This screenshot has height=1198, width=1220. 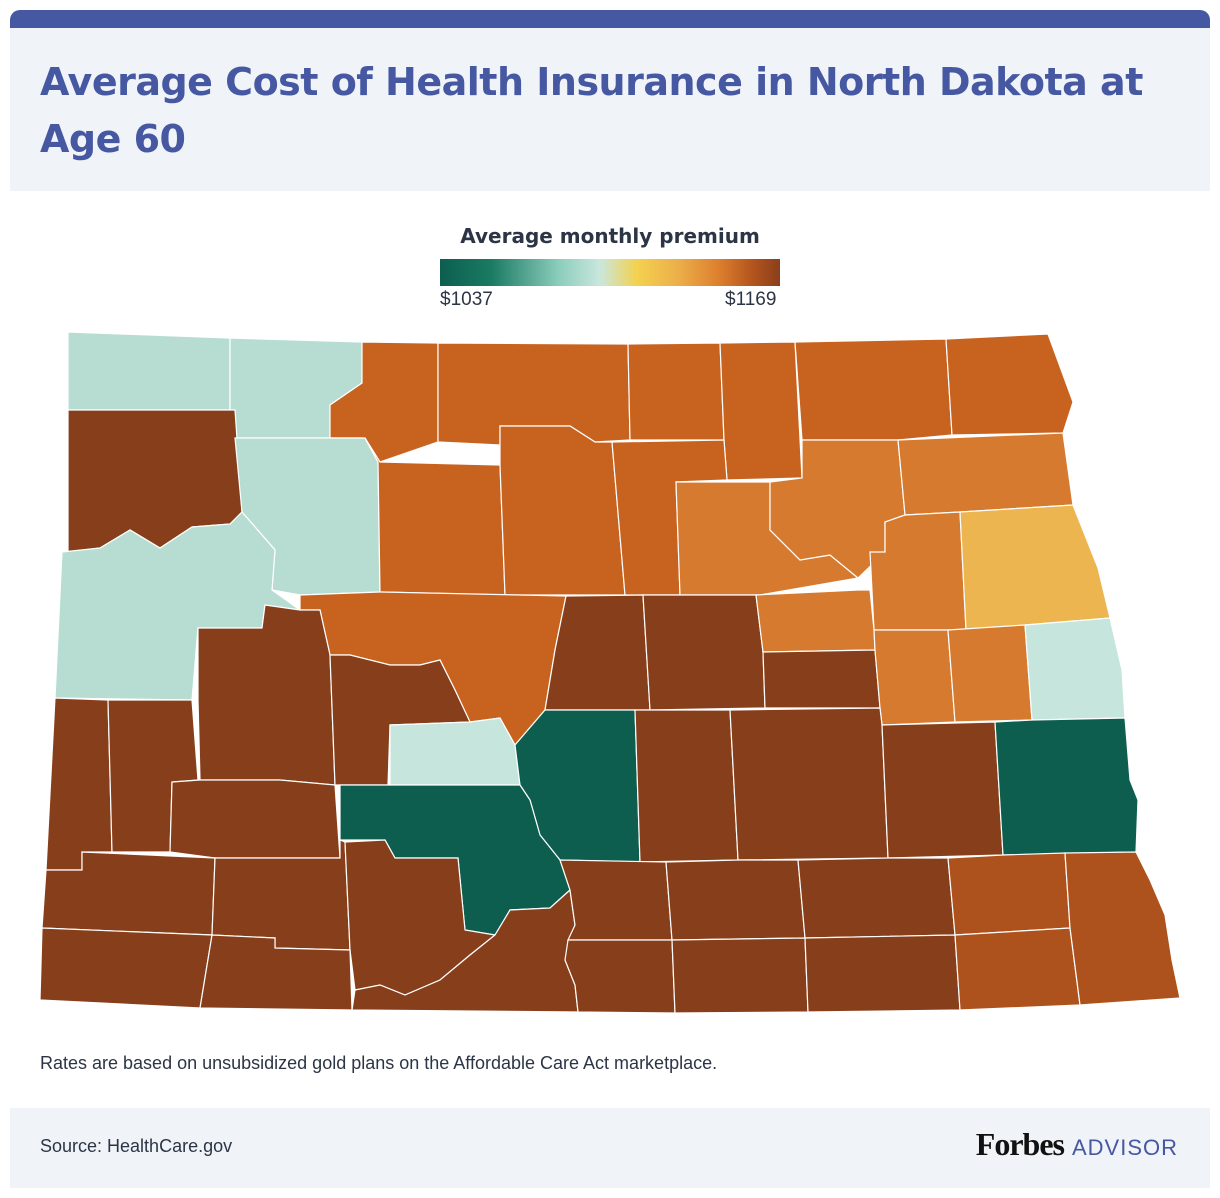 What do you see at coordinates (751, 299) in the screenshot?
I see `legend-max-label: $1169` at bounding box center [751, 299].